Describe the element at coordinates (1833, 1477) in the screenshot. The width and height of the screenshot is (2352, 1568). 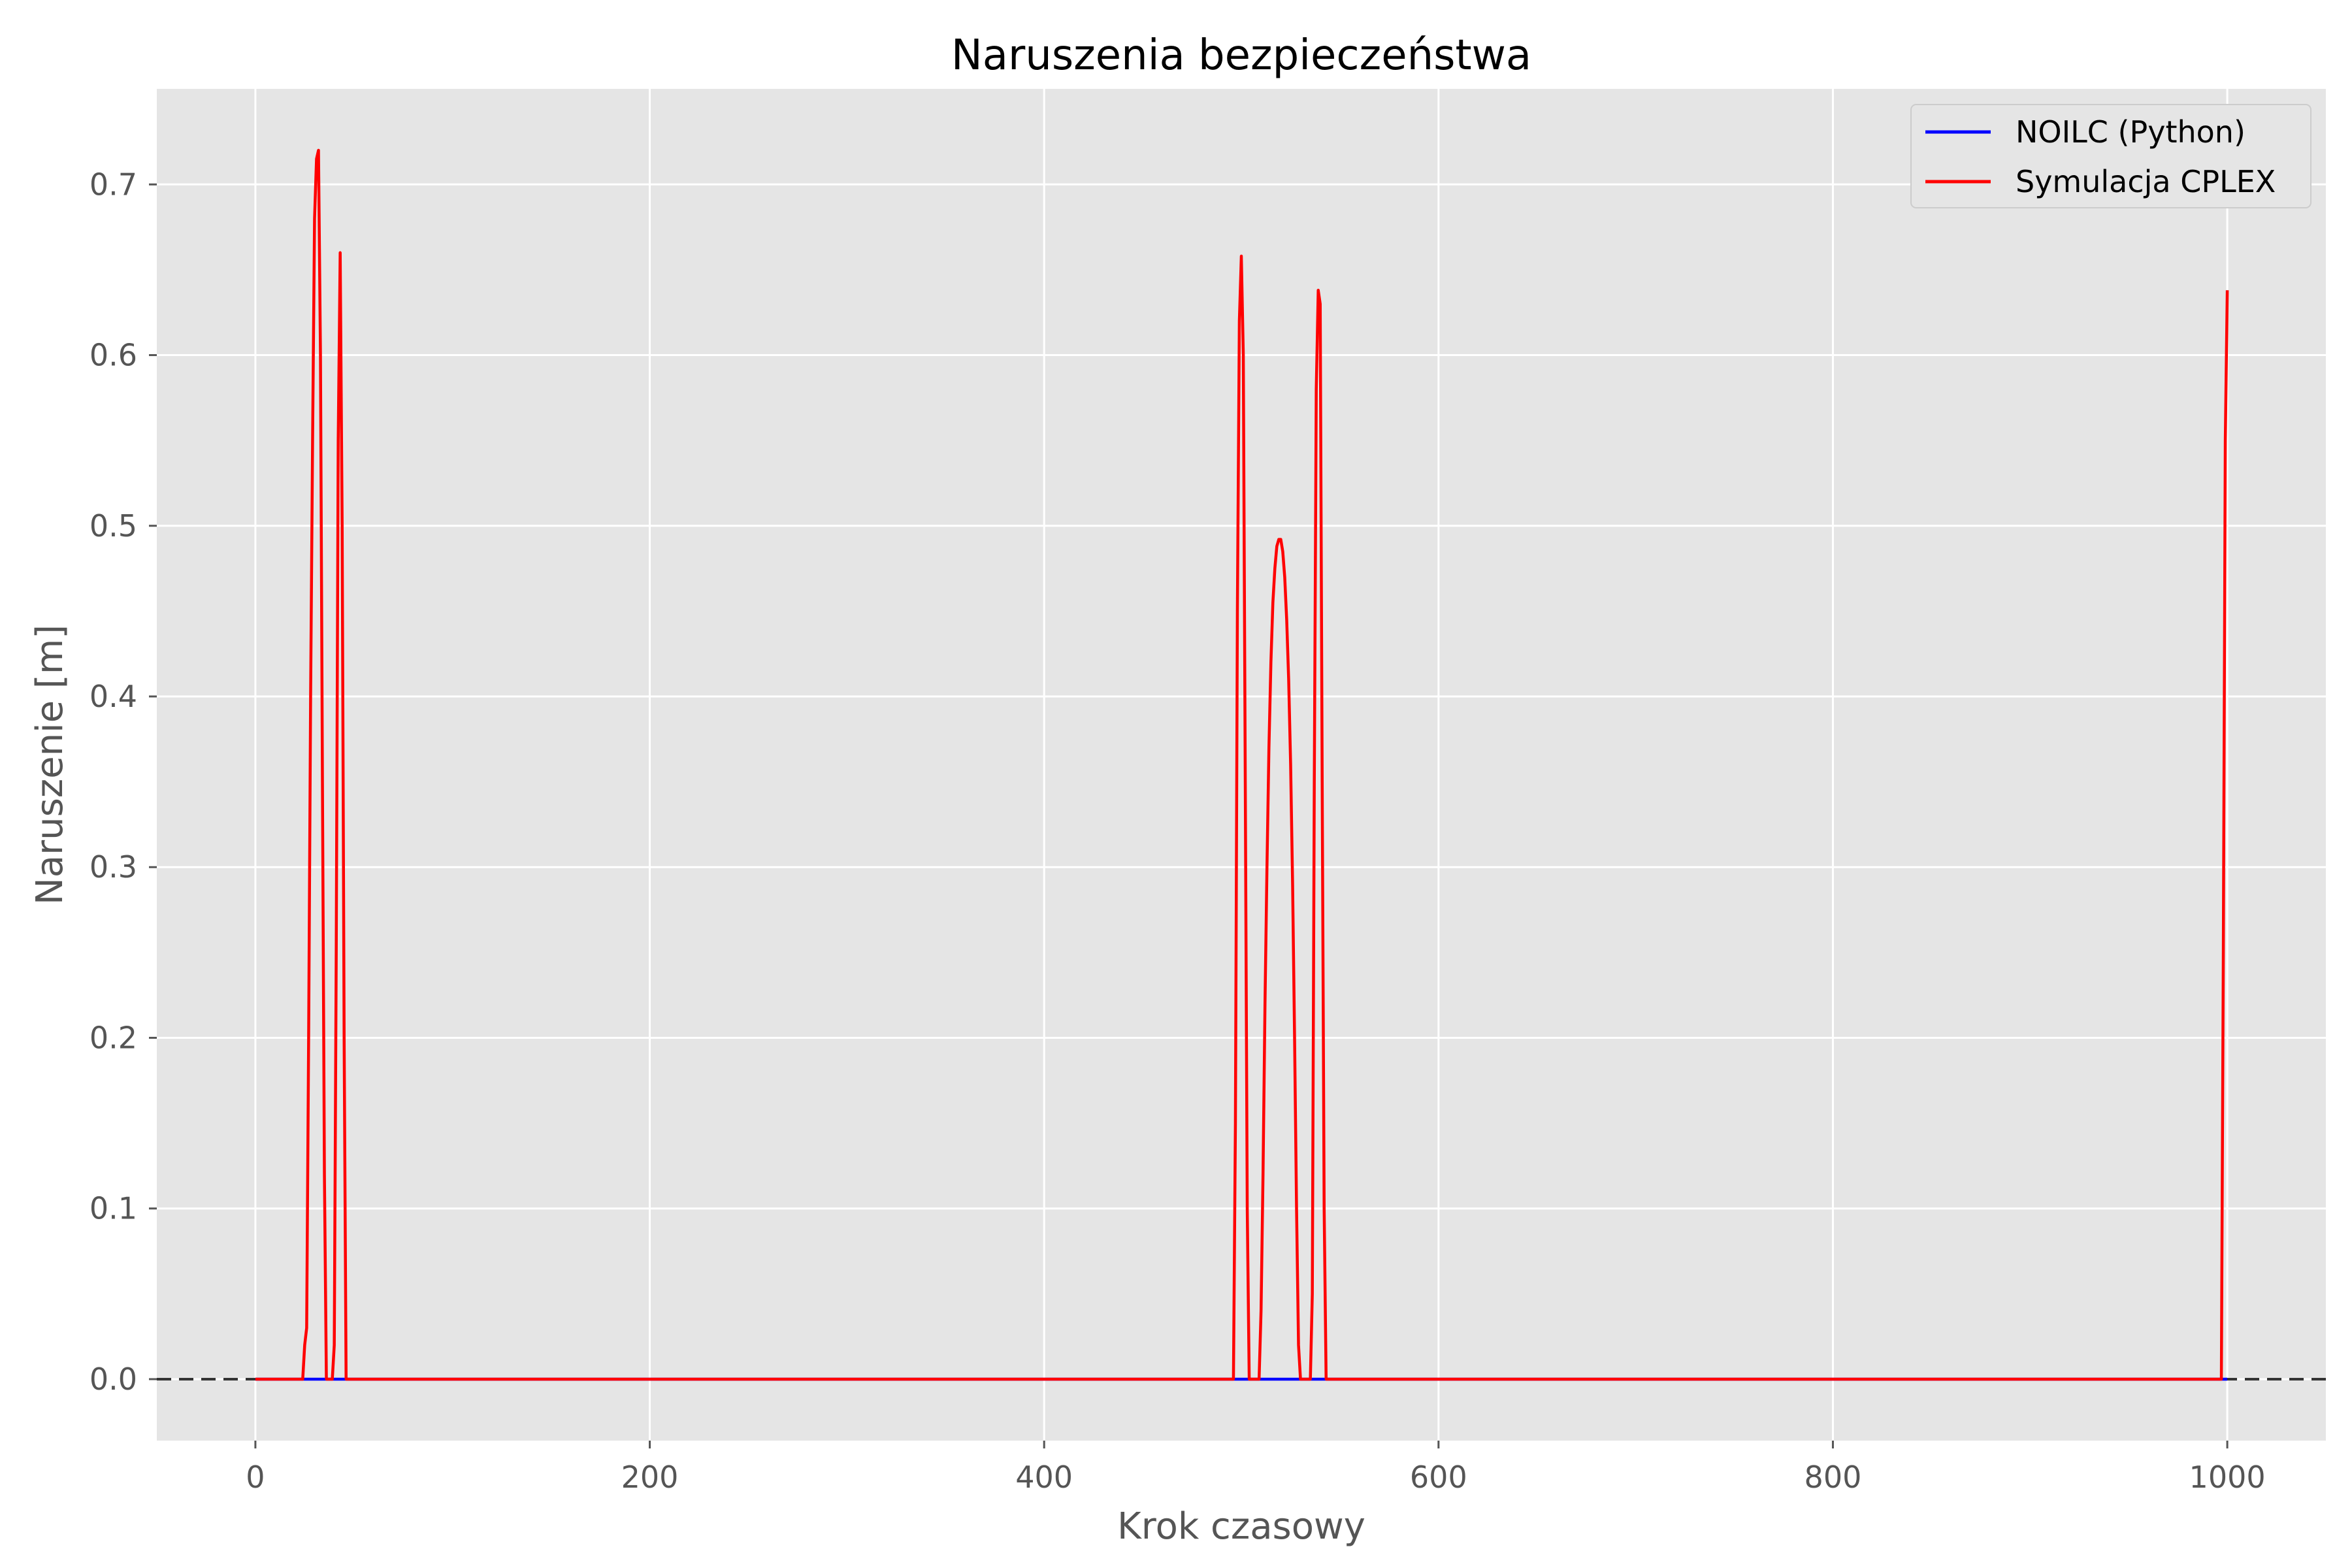
I see `x-tick-label: 800` at that location.